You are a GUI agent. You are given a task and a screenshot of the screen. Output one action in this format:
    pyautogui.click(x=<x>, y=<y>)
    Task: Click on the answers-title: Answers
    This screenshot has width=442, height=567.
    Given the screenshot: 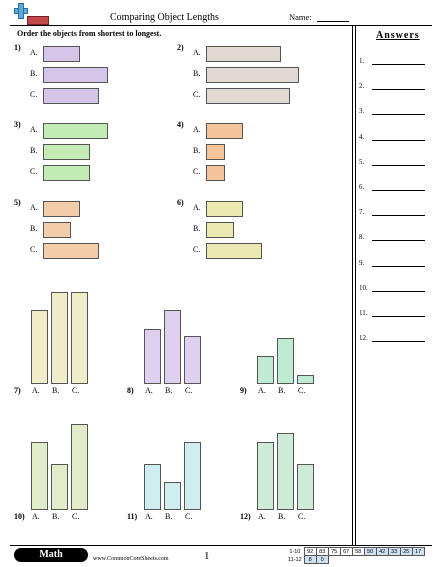 What is the action you would take?
    pyautogui.click(x=398, y=35)
    